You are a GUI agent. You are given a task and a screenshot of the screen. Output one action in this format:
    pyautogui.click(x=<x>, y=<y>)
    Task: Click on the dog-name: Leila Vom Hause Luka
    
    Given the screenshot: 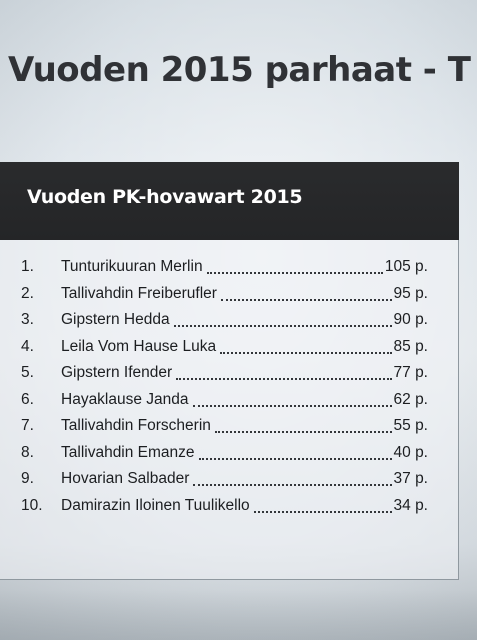 What is the action you would take?
    pyautogui.click(x=139, y=346)
    